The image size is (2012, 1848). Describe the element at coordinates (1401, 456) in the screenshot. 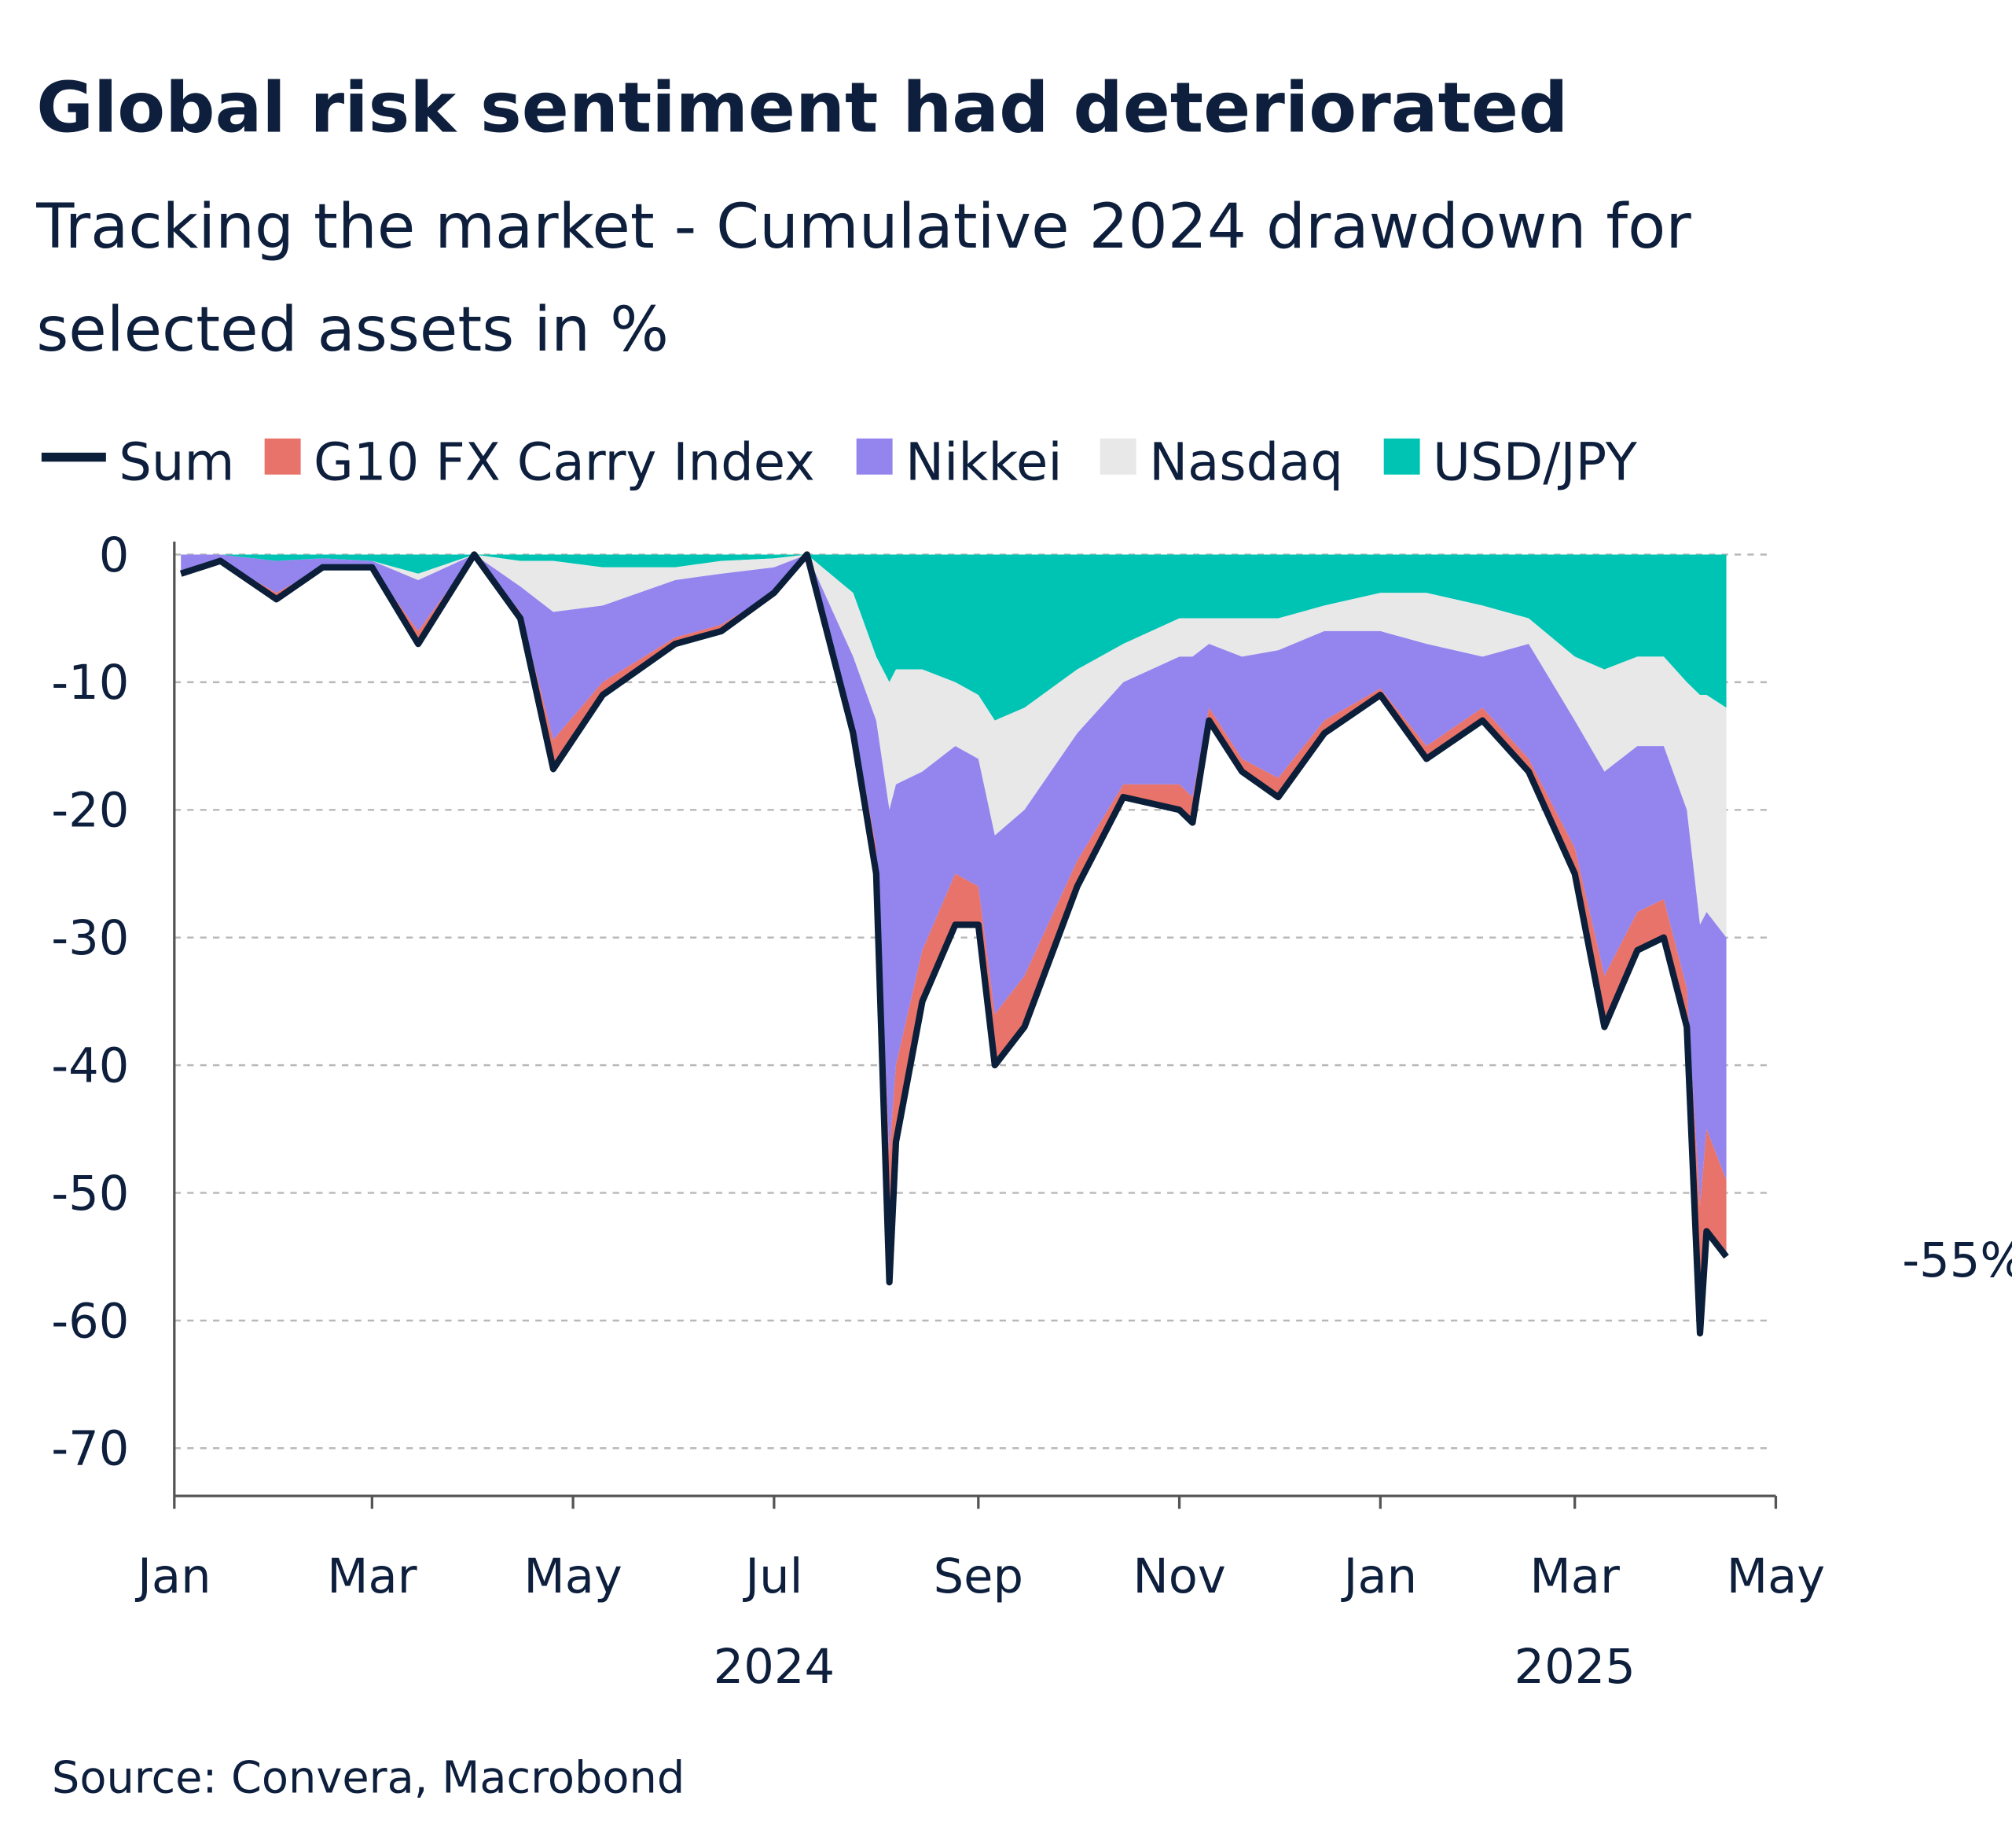

I see `legend-swatch-usdjpy` at that location.